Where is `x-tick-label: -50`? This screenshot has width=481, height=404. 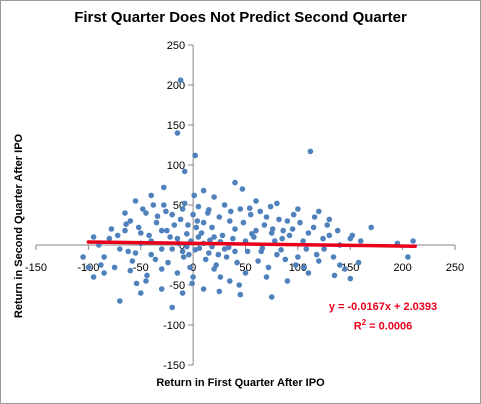 x-tick-label: -50 is located at coordinates (141, 268).